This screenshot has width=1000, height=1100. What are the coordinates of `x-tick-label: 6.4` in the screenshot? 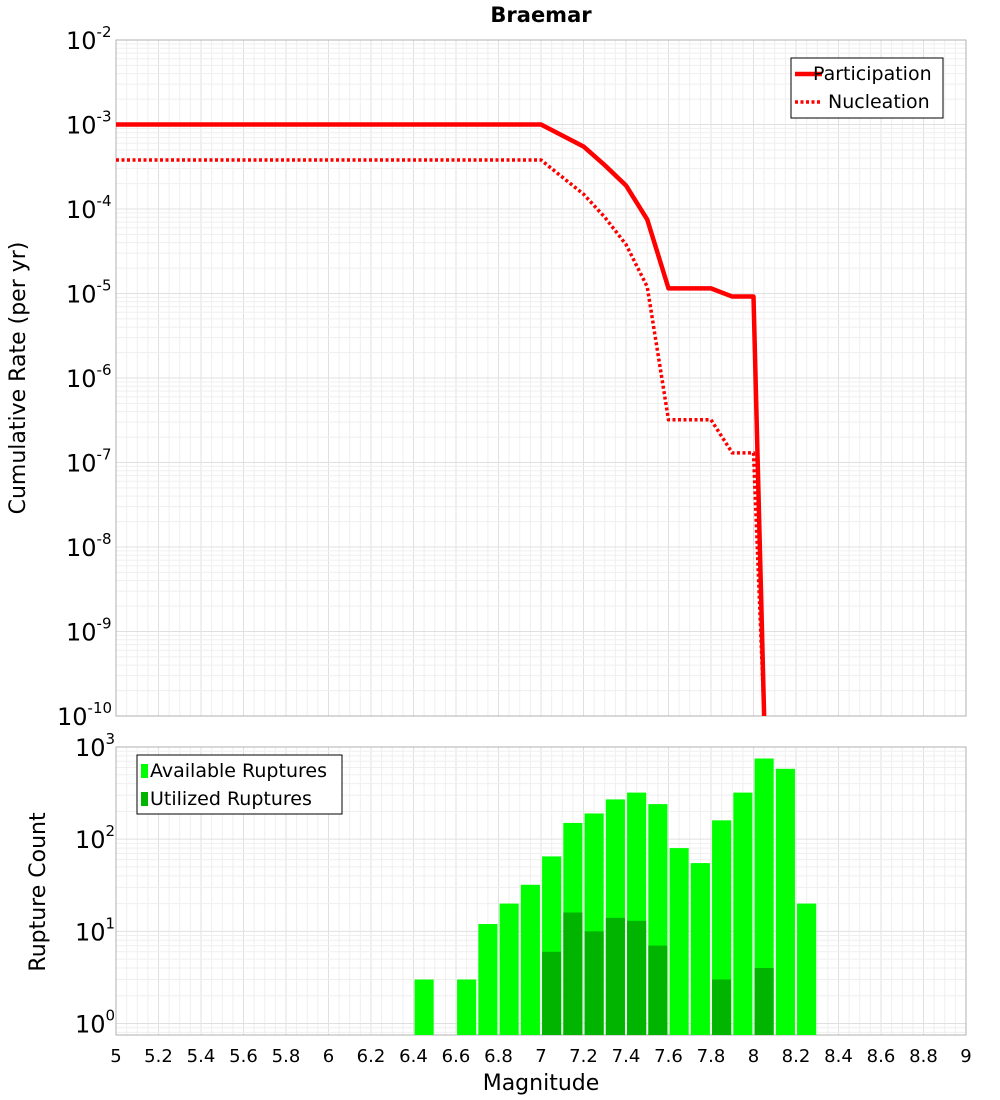 It's located at (413, 1056).